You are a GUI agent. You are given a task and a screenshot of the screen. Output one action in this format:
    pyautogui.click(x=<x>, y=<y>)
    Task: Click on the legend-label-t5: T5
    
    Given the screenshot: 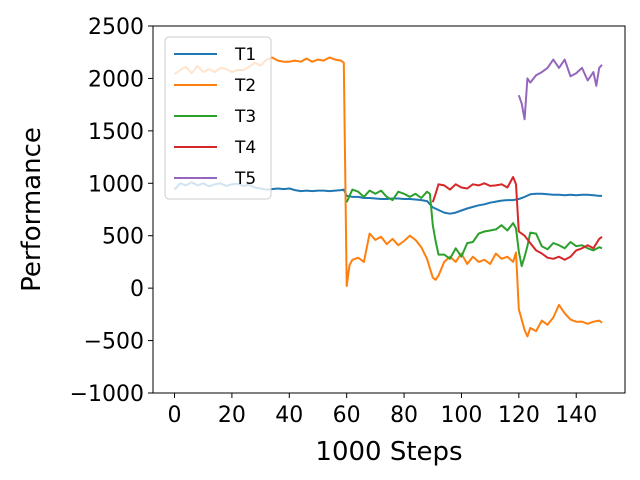 What is the action you would take?
    pyautogui.click(x=245, y=179)
    